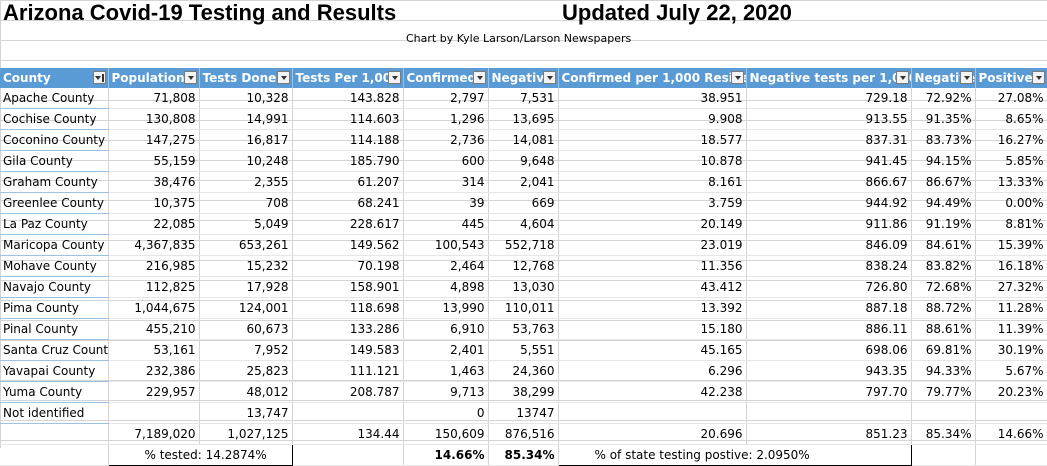 The height and width of the screenshot is (466, 1047). What do you see at coordinates (246, 287) in the screenshot?
I see `data-cell: 17,928` at bounding box center [246, 287].